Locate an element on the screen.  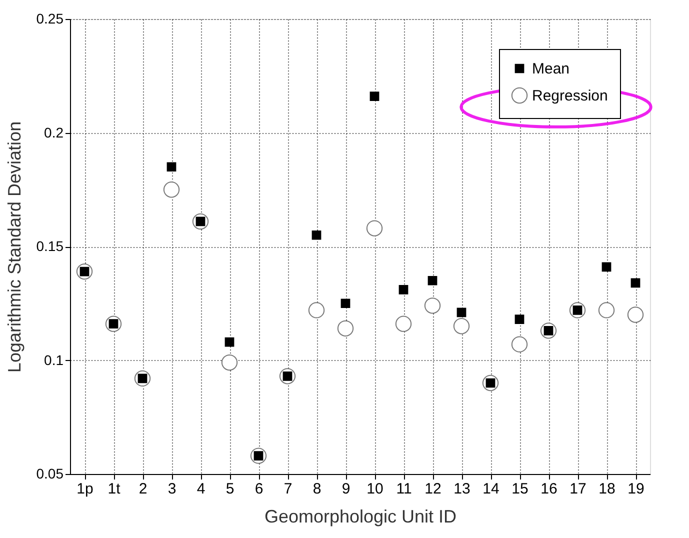
x-tick-label: 13 is located at coordinates (462, 489).